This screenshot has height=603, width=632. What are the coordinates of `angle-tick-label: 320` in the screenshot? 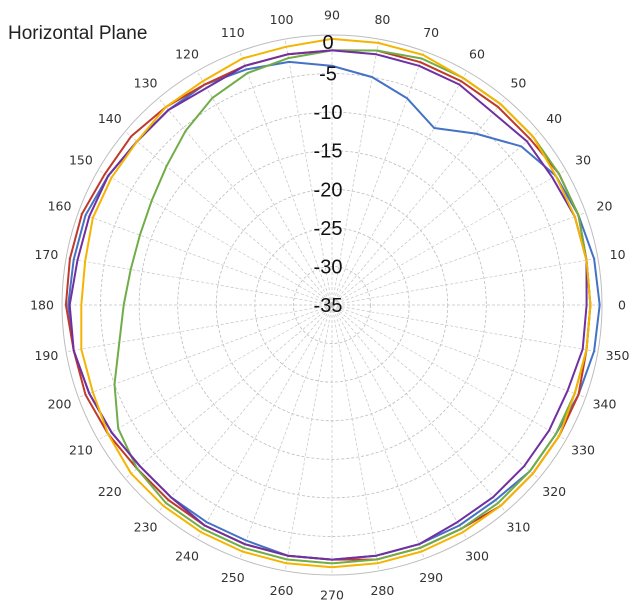 It's located at (554, 491).